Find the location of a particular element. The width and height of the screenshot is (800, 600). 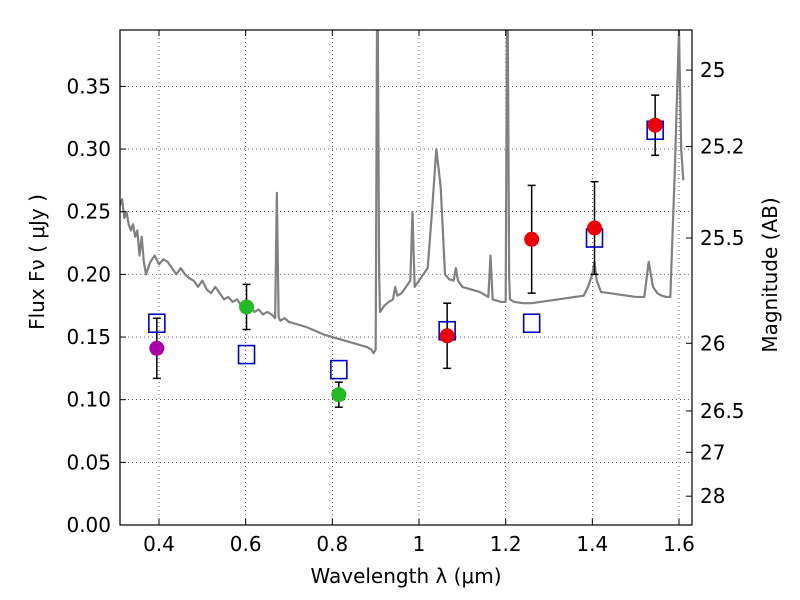

x-axis-title: Wavelength λ (μm) is located at coordinates (405, 576).